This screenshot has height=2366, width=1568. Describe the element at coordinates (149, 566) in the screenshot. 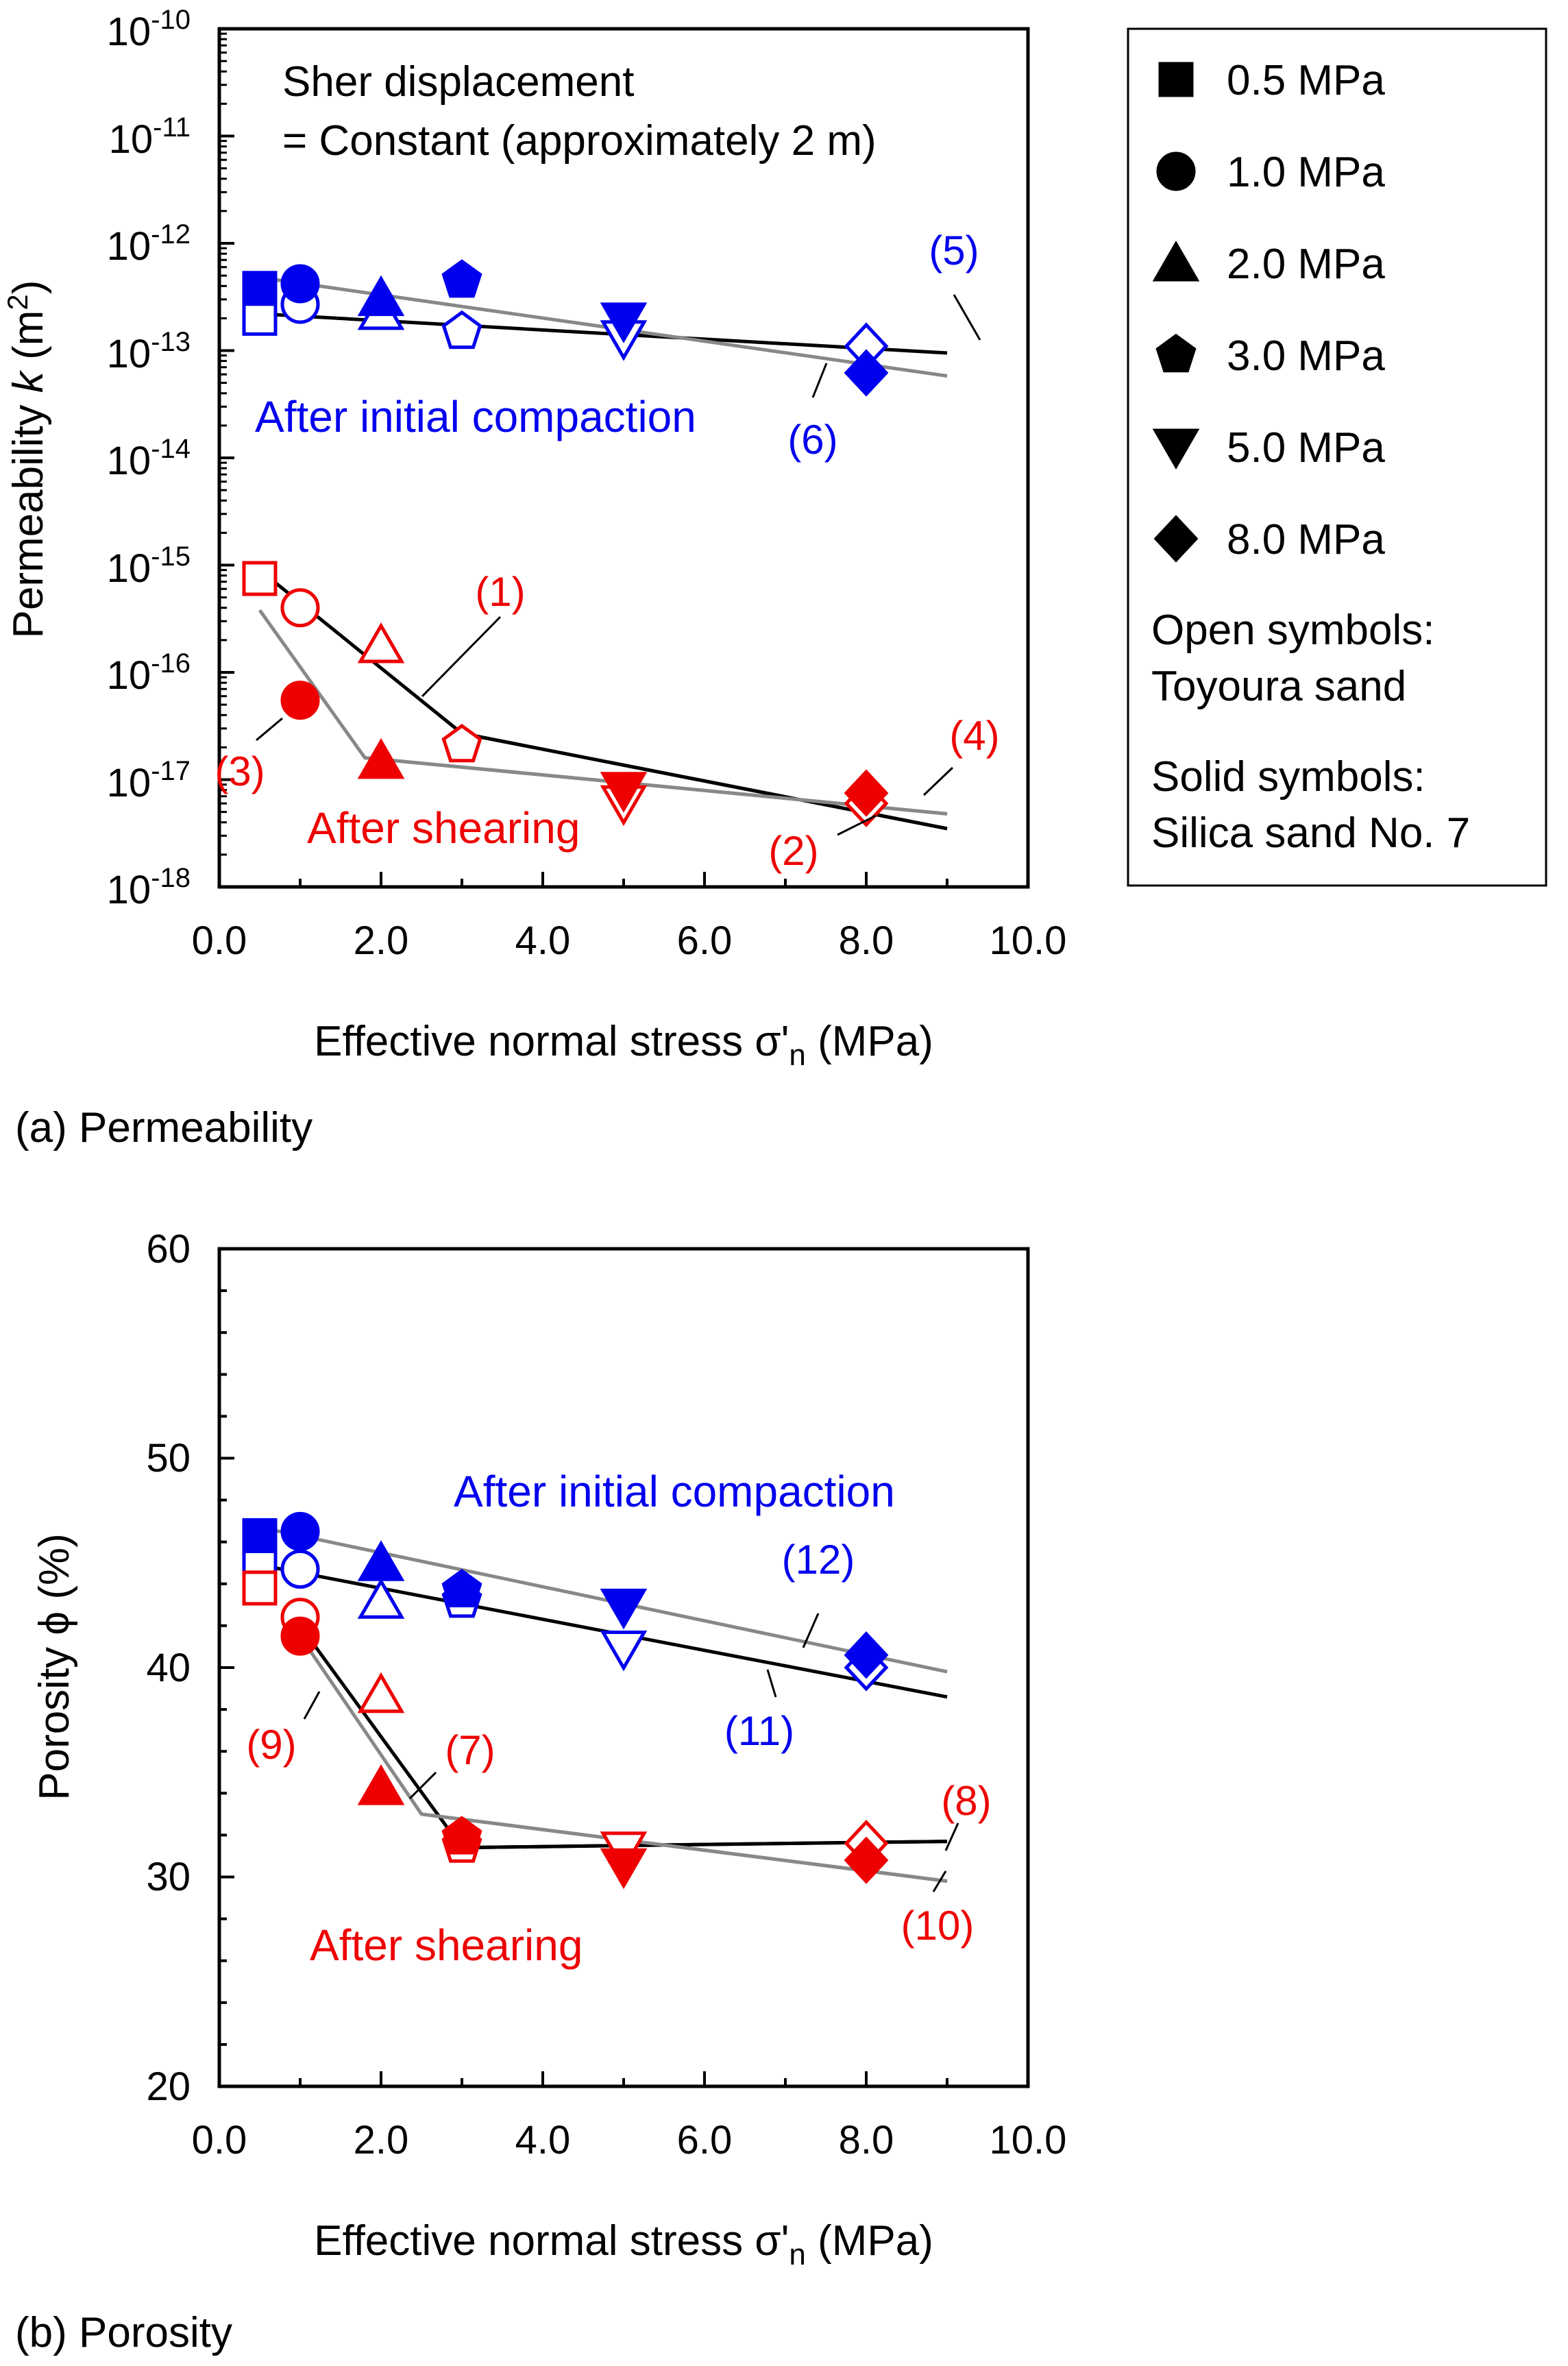

I see `y-tick-label: 10-15` at that location.